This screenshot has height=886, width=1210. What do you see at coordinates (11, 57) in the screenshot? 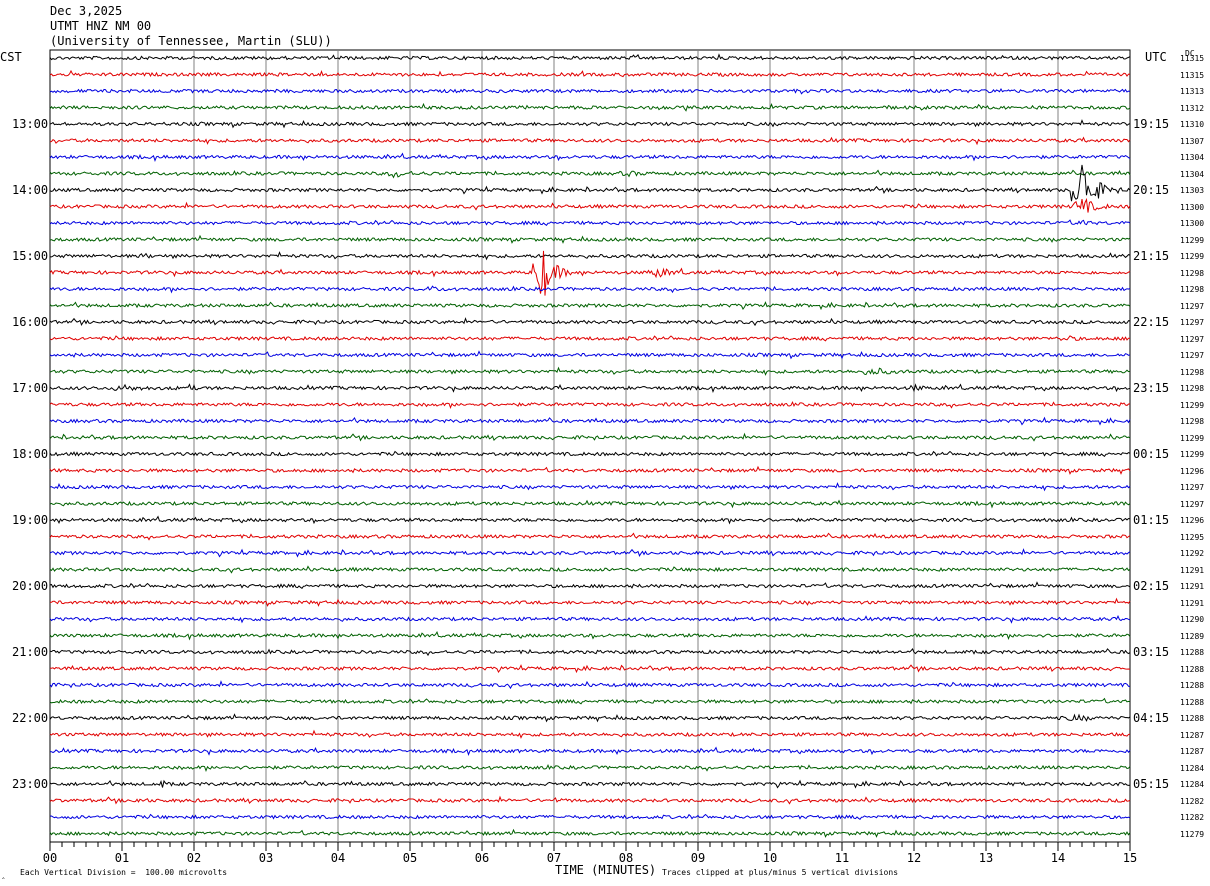
I see `left-timezone: CST` at bounding box center [11, 57].